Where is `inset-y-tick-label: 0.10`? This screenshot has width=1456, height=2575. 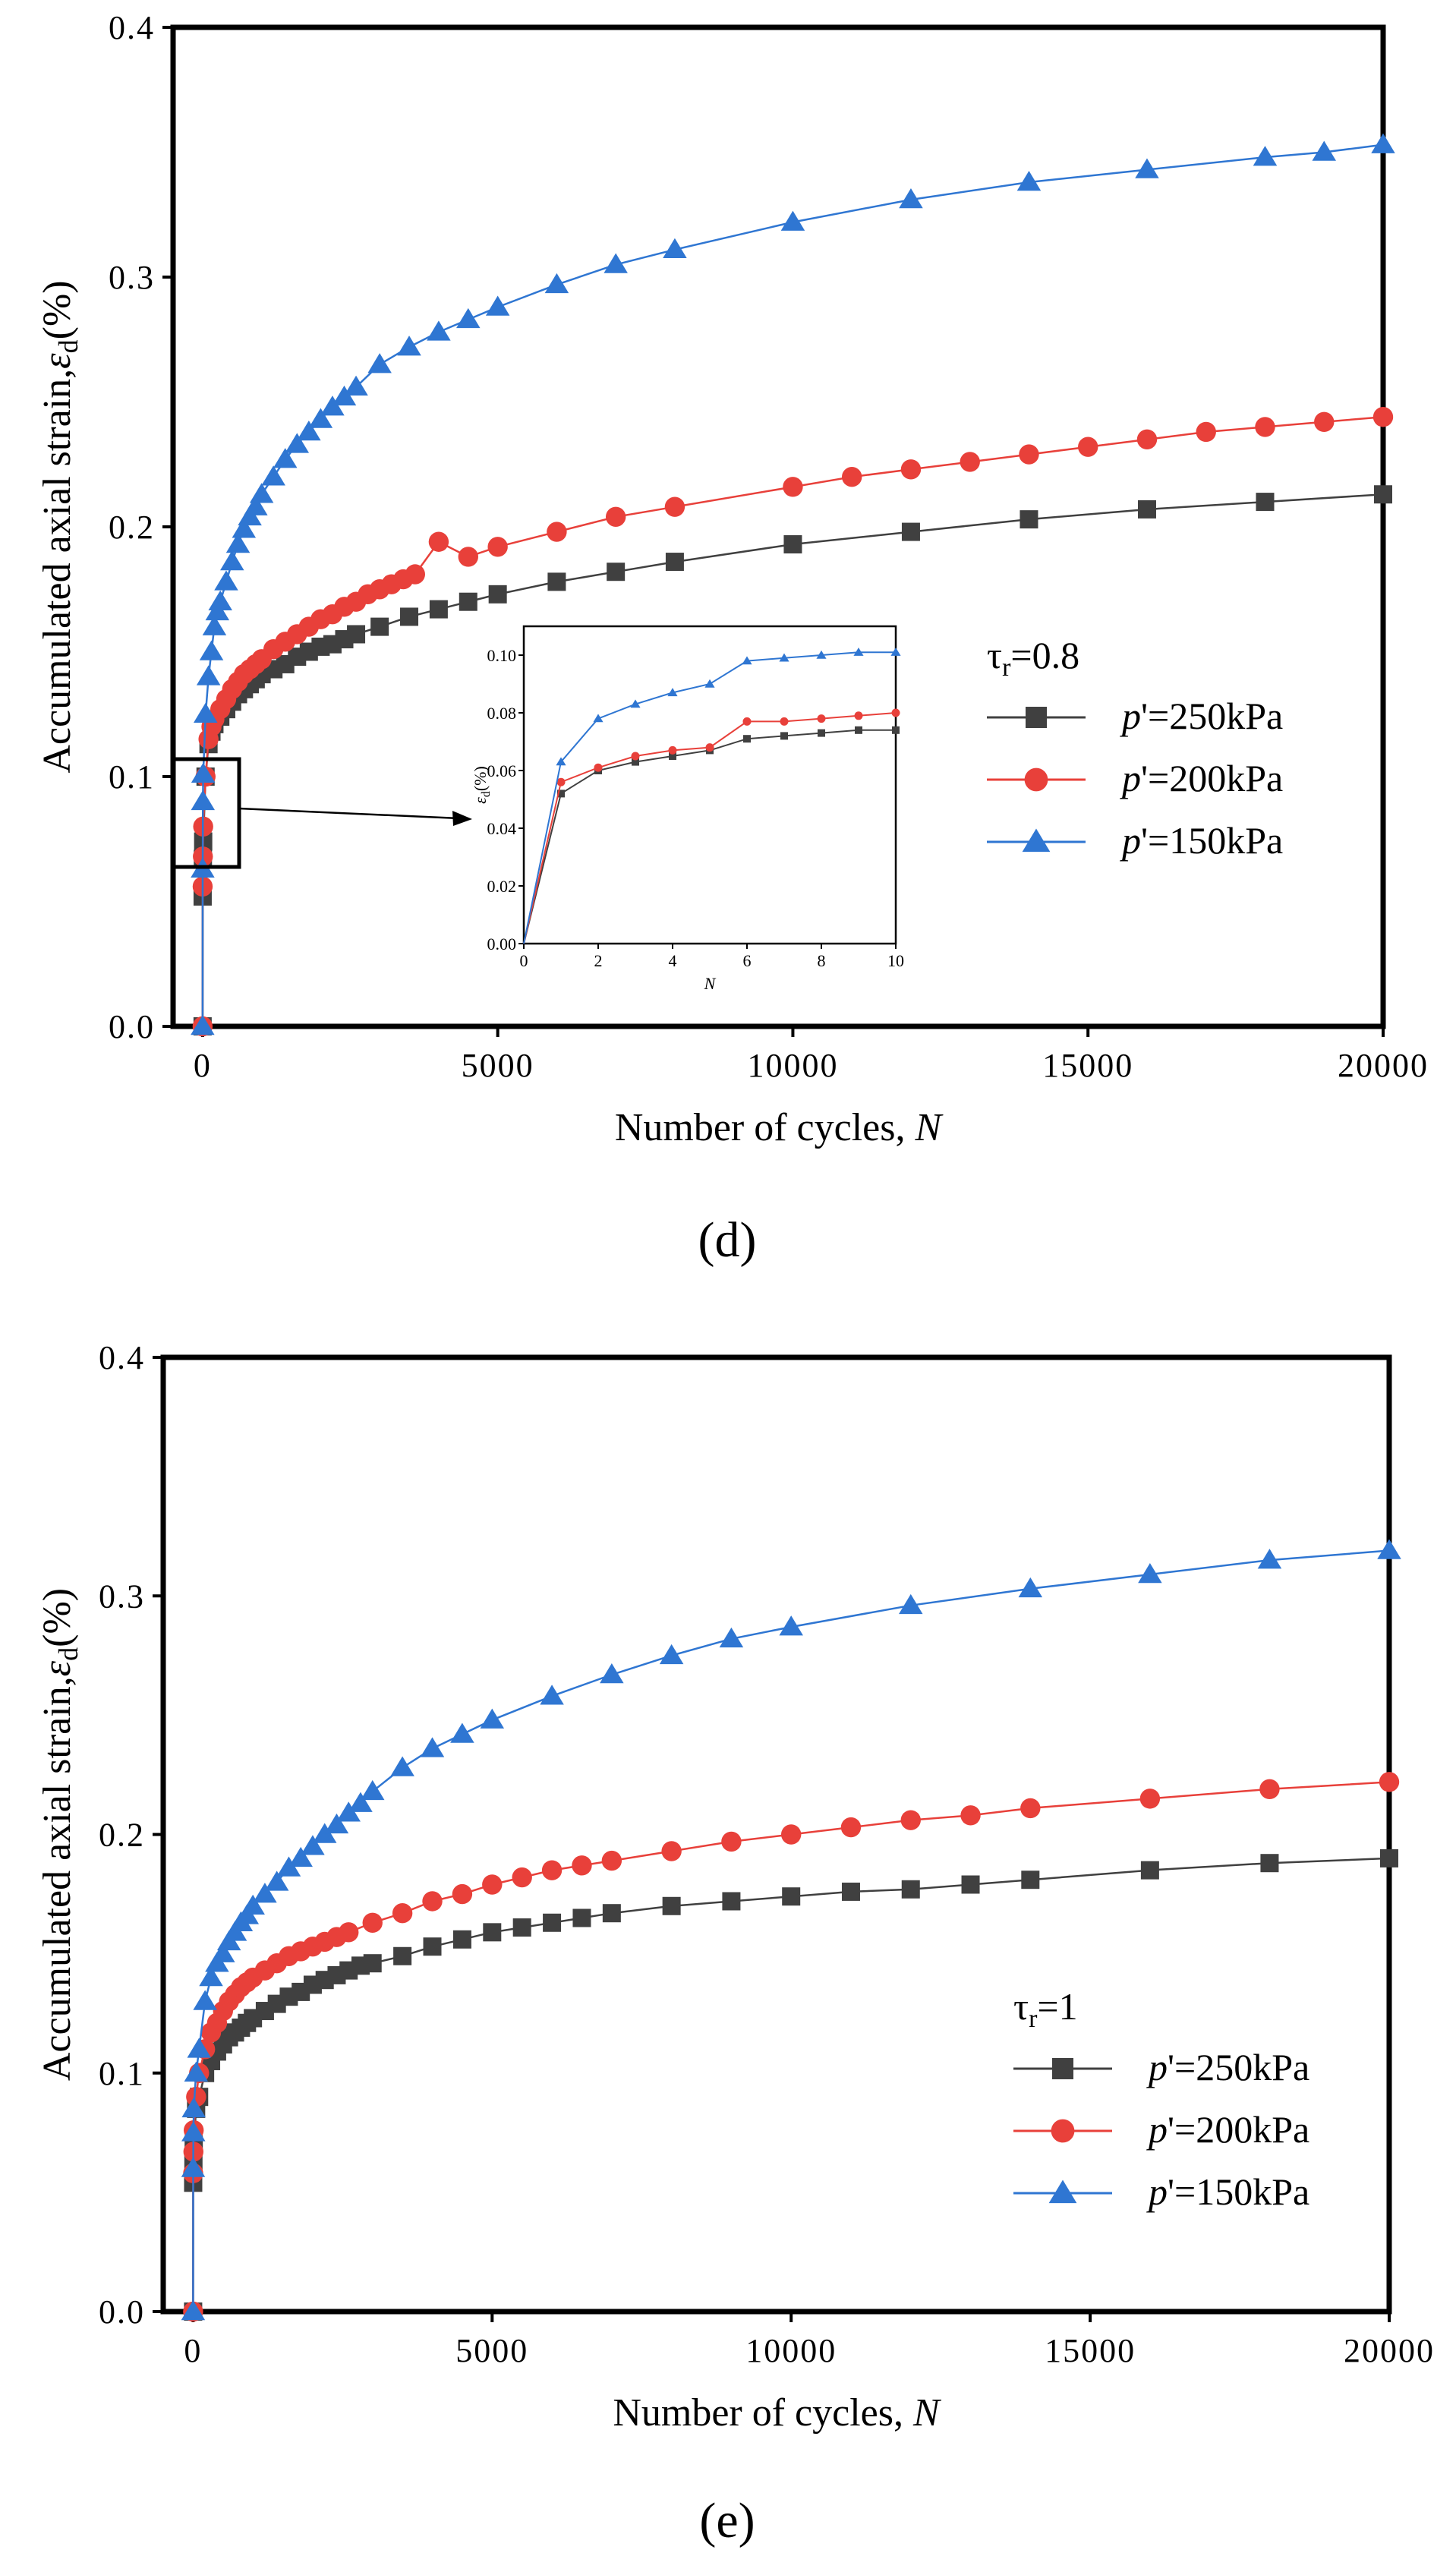
inset-y-tick-label: 0.10 is located at coordinates (502, 655).